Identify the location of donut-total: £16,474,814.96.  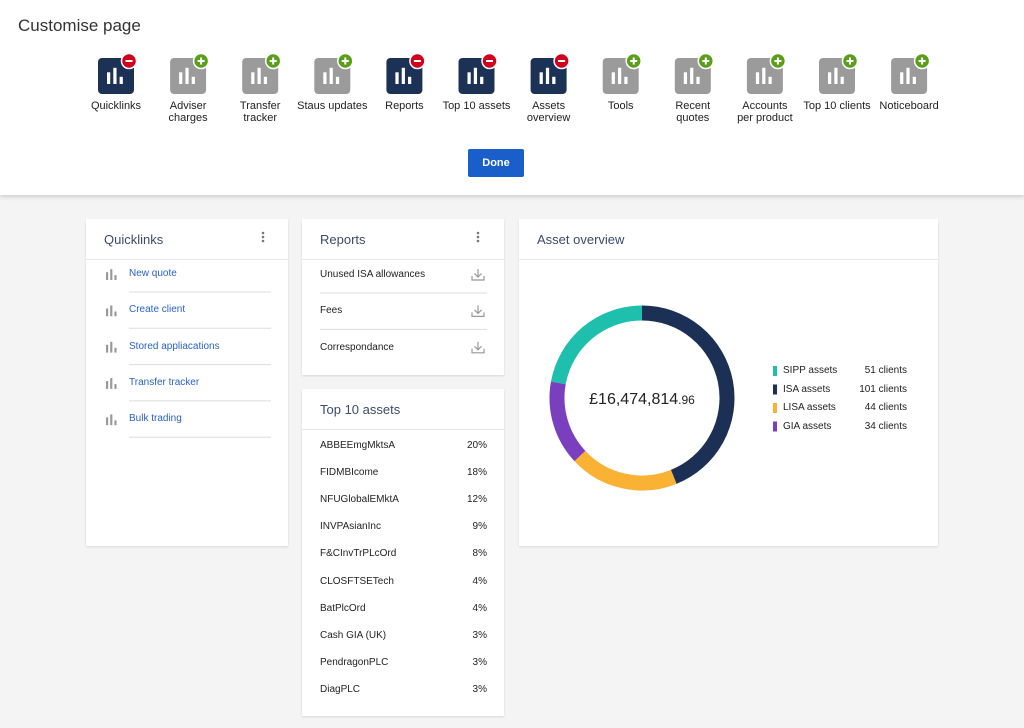
(642, 399).